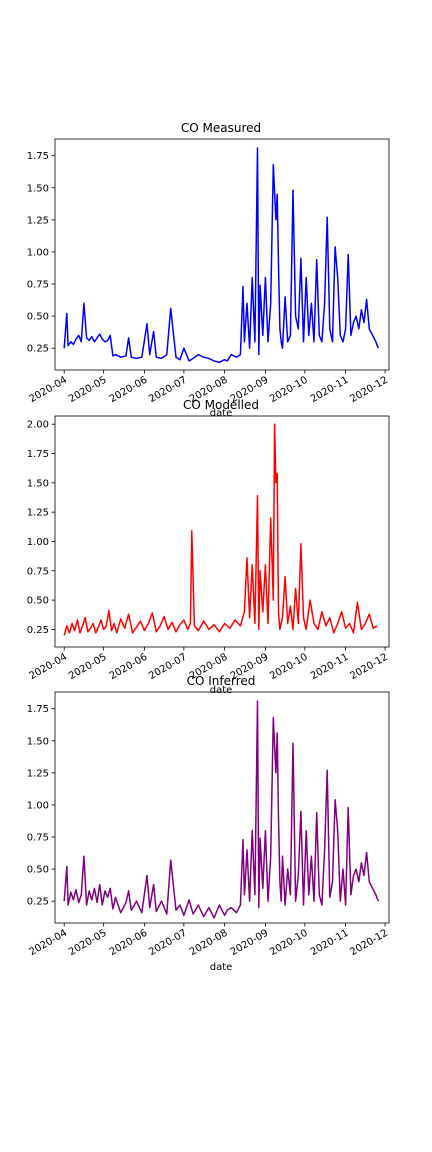 Image resolution: width=432 pixels, height=1152 pixels. What do you see at coordinates (41, 528) in the screenshot?
I see `y-axis-ticks: 0.25 0.50 0.75 1.00 1.25 1.50 1.75 2.00` at bounding box center [41, 528].